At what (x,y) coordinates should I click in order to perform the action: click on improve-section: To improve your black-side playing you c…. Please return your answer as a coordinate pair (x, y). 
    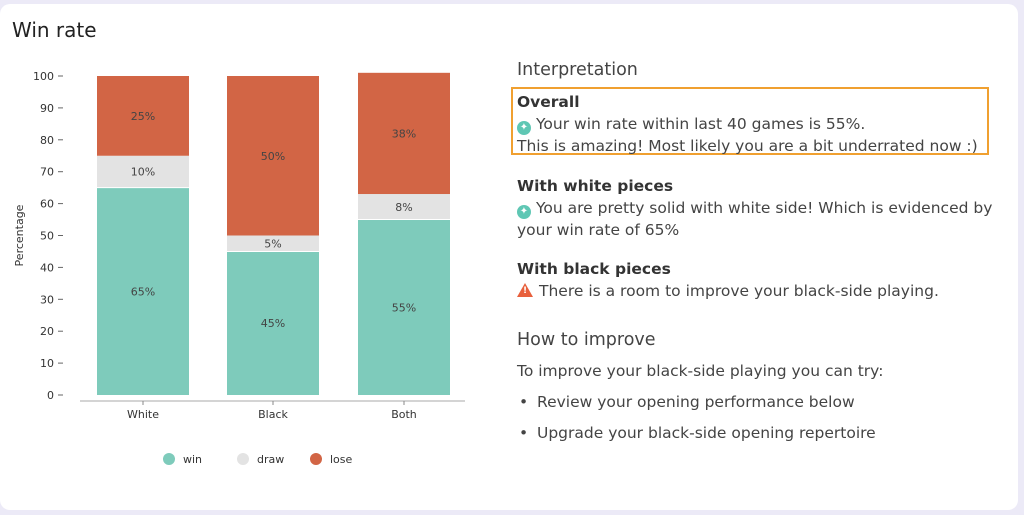
    Looking at the image, I should click on (764, 402).